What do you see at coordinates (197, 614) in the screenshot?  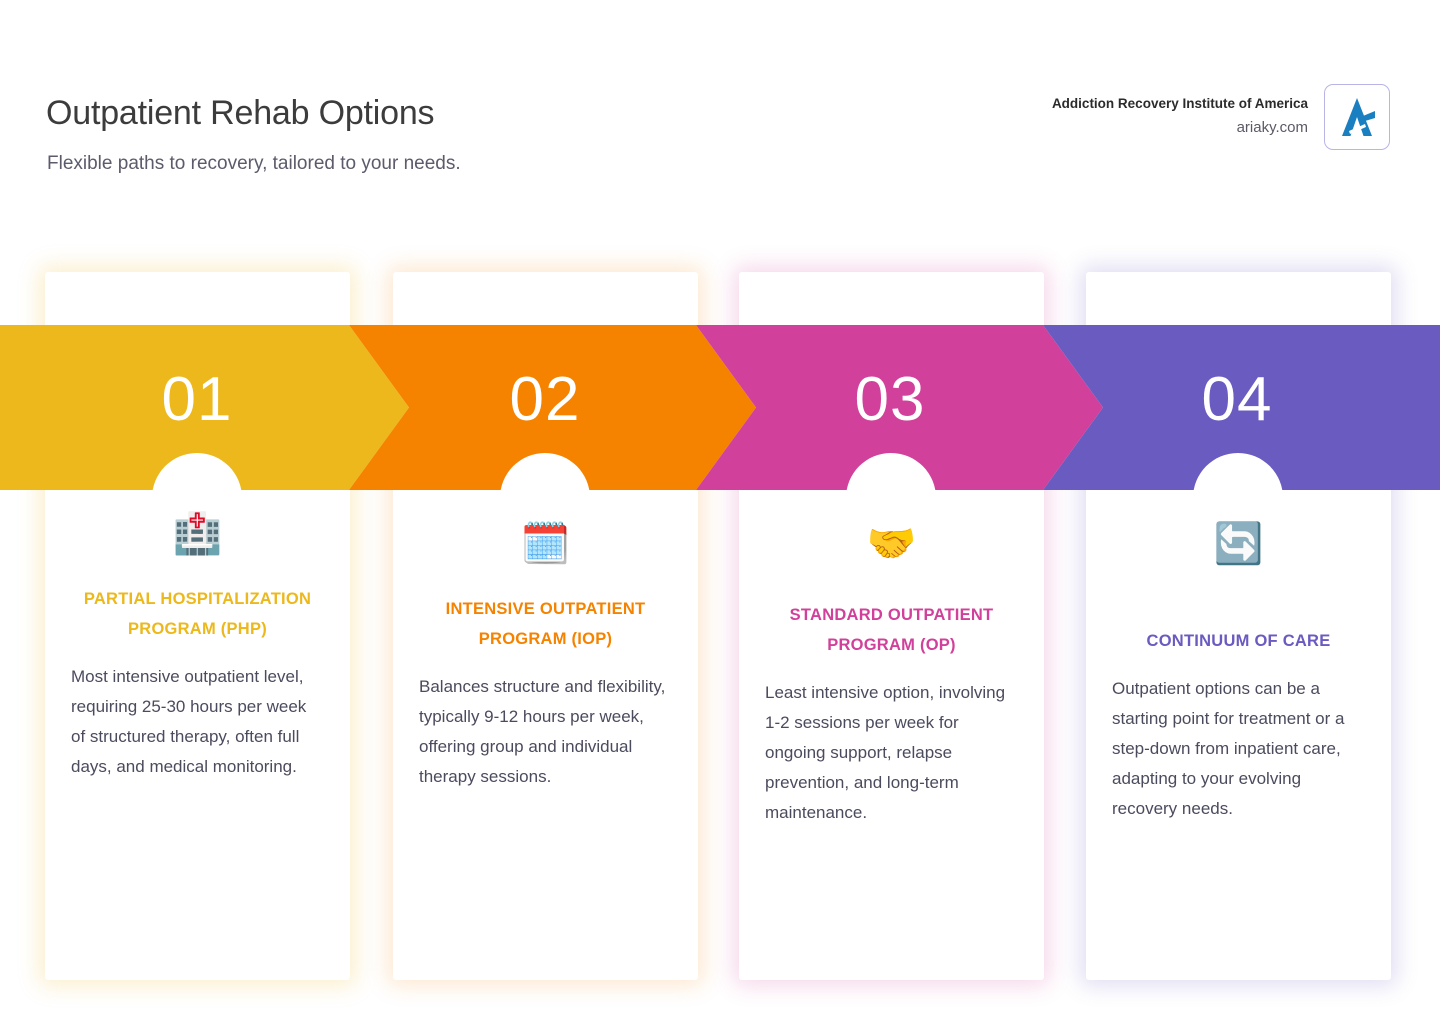 I see `step-heading-1: PARTIAL HOSPITALIZATION PROGRAM (PHP)` at bounding box center [197, 614].